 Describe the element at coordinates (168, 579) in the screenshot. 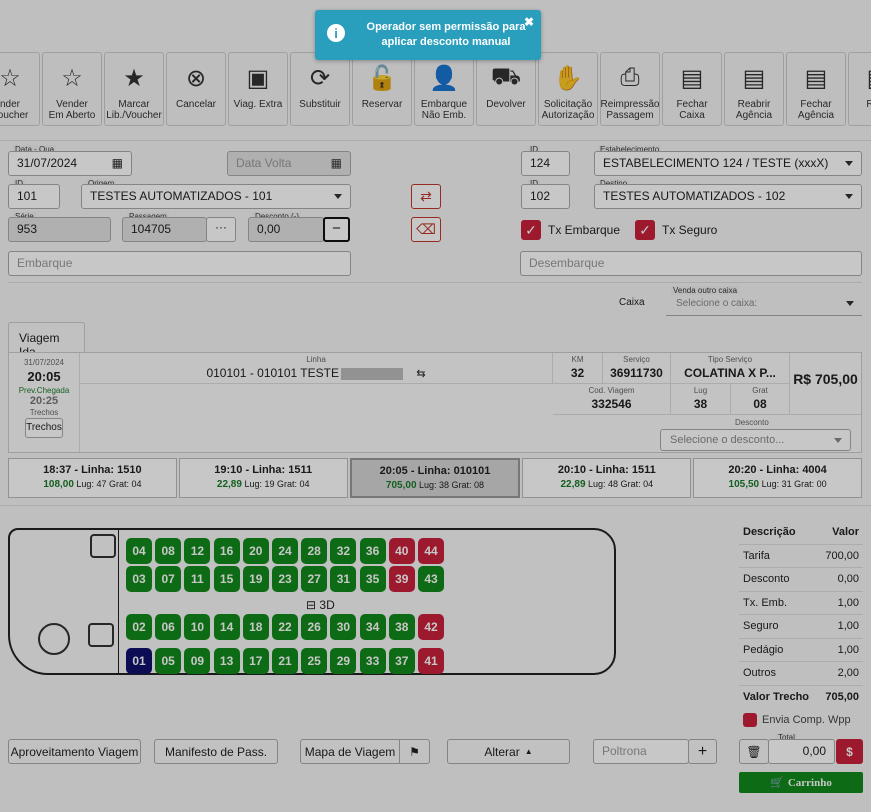

I see `seat-07: 07` at that location.